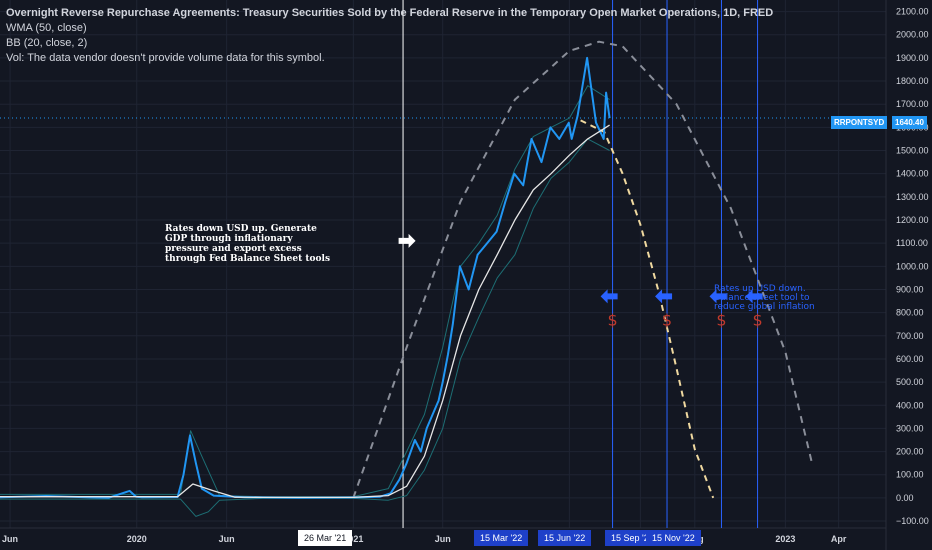  I want to click on y-tick-label: 400.00, so click(910, 405).